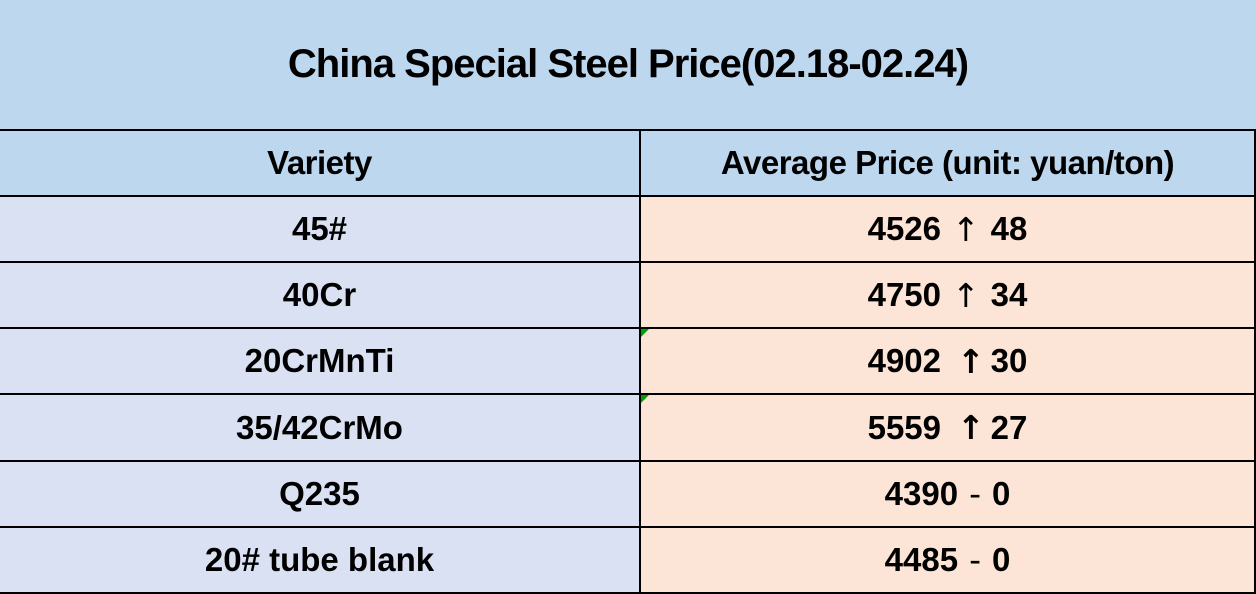 The width and height of the screenshot is (1256, 594). What do you see at coordinates (904, 361) in the screenshot?
I see `price-value: 4902` at bounding box center [904, 361].